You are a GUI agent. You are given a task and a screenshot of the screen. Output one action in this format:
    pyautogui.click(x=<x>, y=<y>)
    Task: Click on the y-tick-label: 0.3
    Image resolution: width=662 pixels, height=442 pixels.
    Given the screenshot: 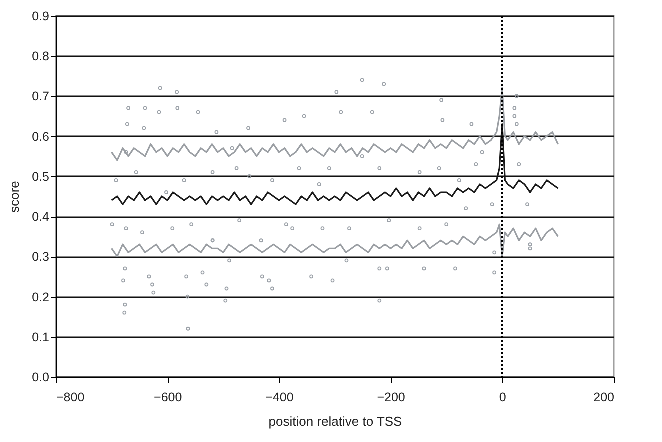 What is the action you would take?
    pyautogui.click(x=41, y=257)
    